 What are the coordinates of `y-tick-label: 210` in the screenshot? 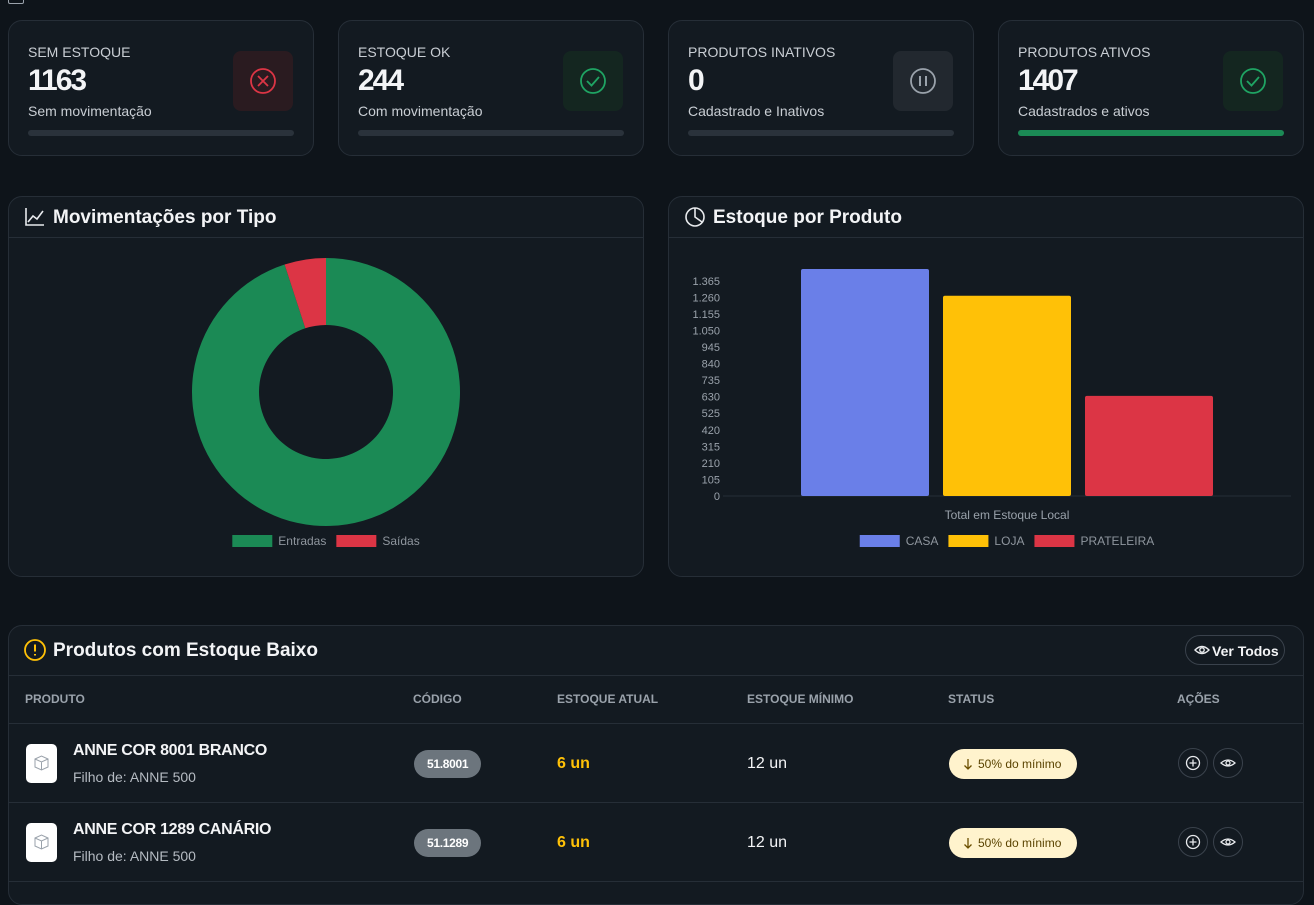 It's located at (711, 464).